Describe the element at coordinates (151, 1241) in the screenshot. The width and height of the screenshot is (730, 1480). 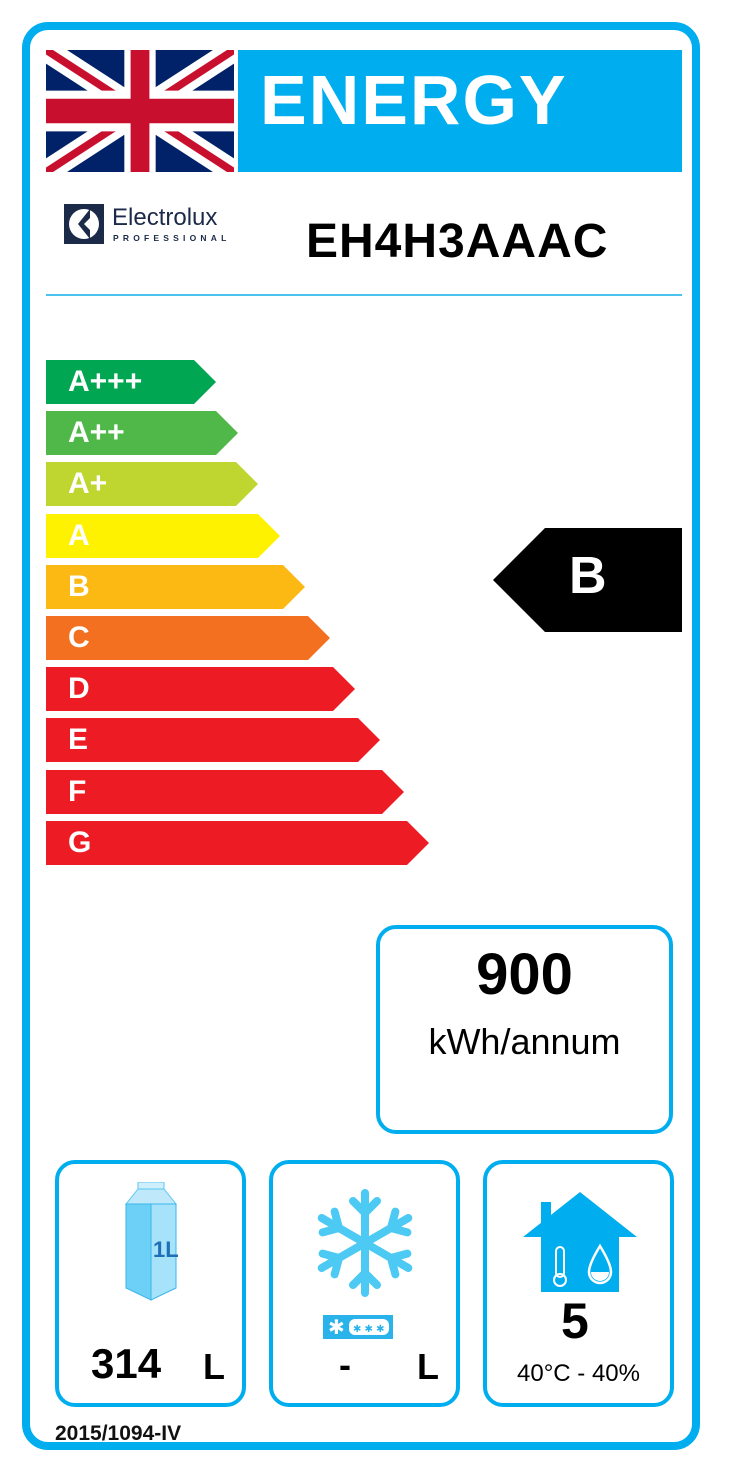
I see `milk-carton-icon: 1L` at that location.